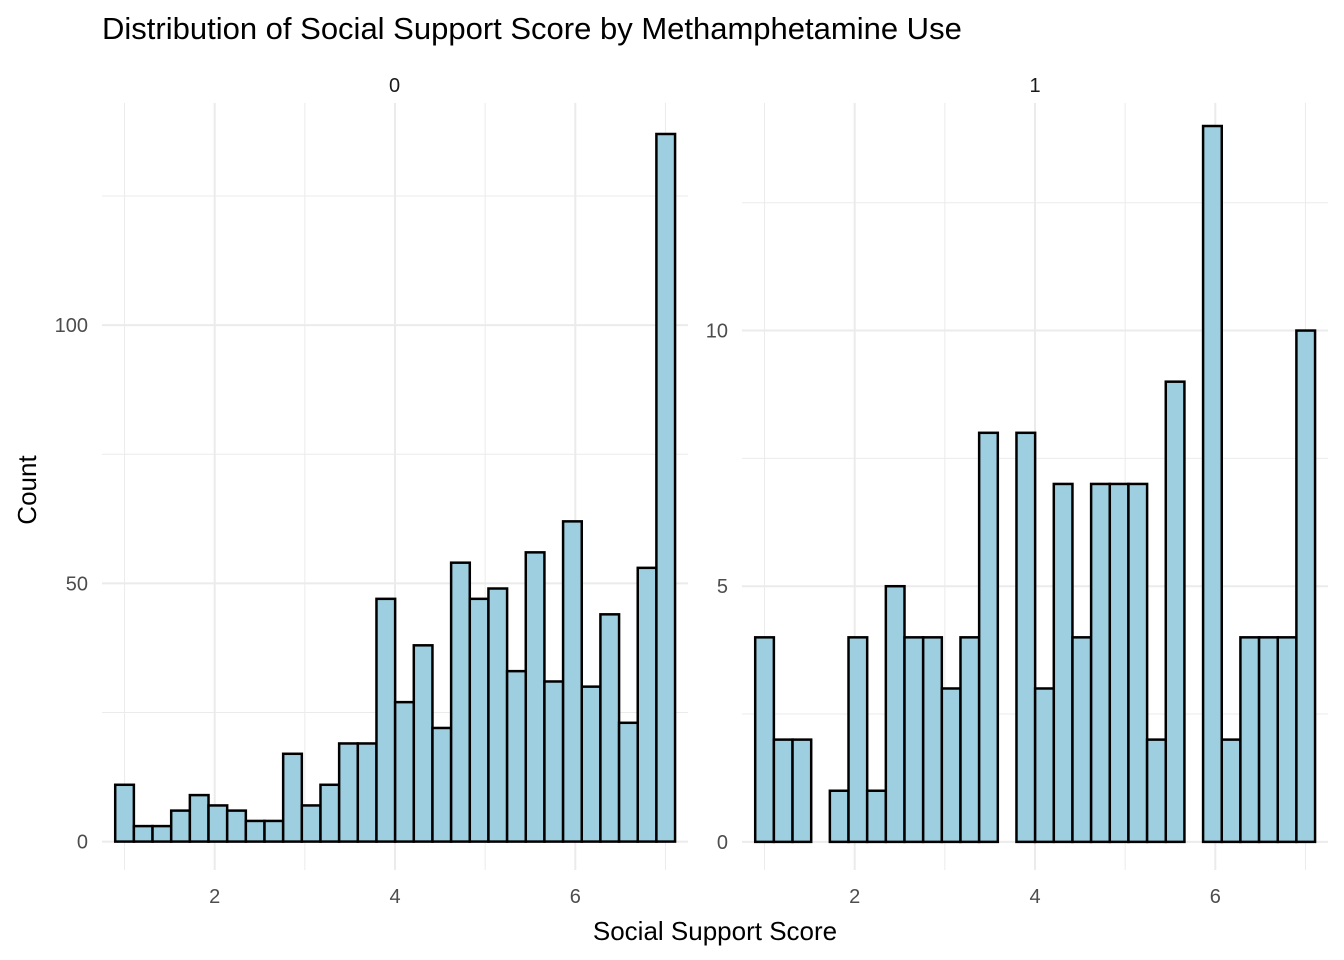 This screenshot has width=1344, height=960. I want to click on x-axis-title: Social Support Score, so click(715, 931).